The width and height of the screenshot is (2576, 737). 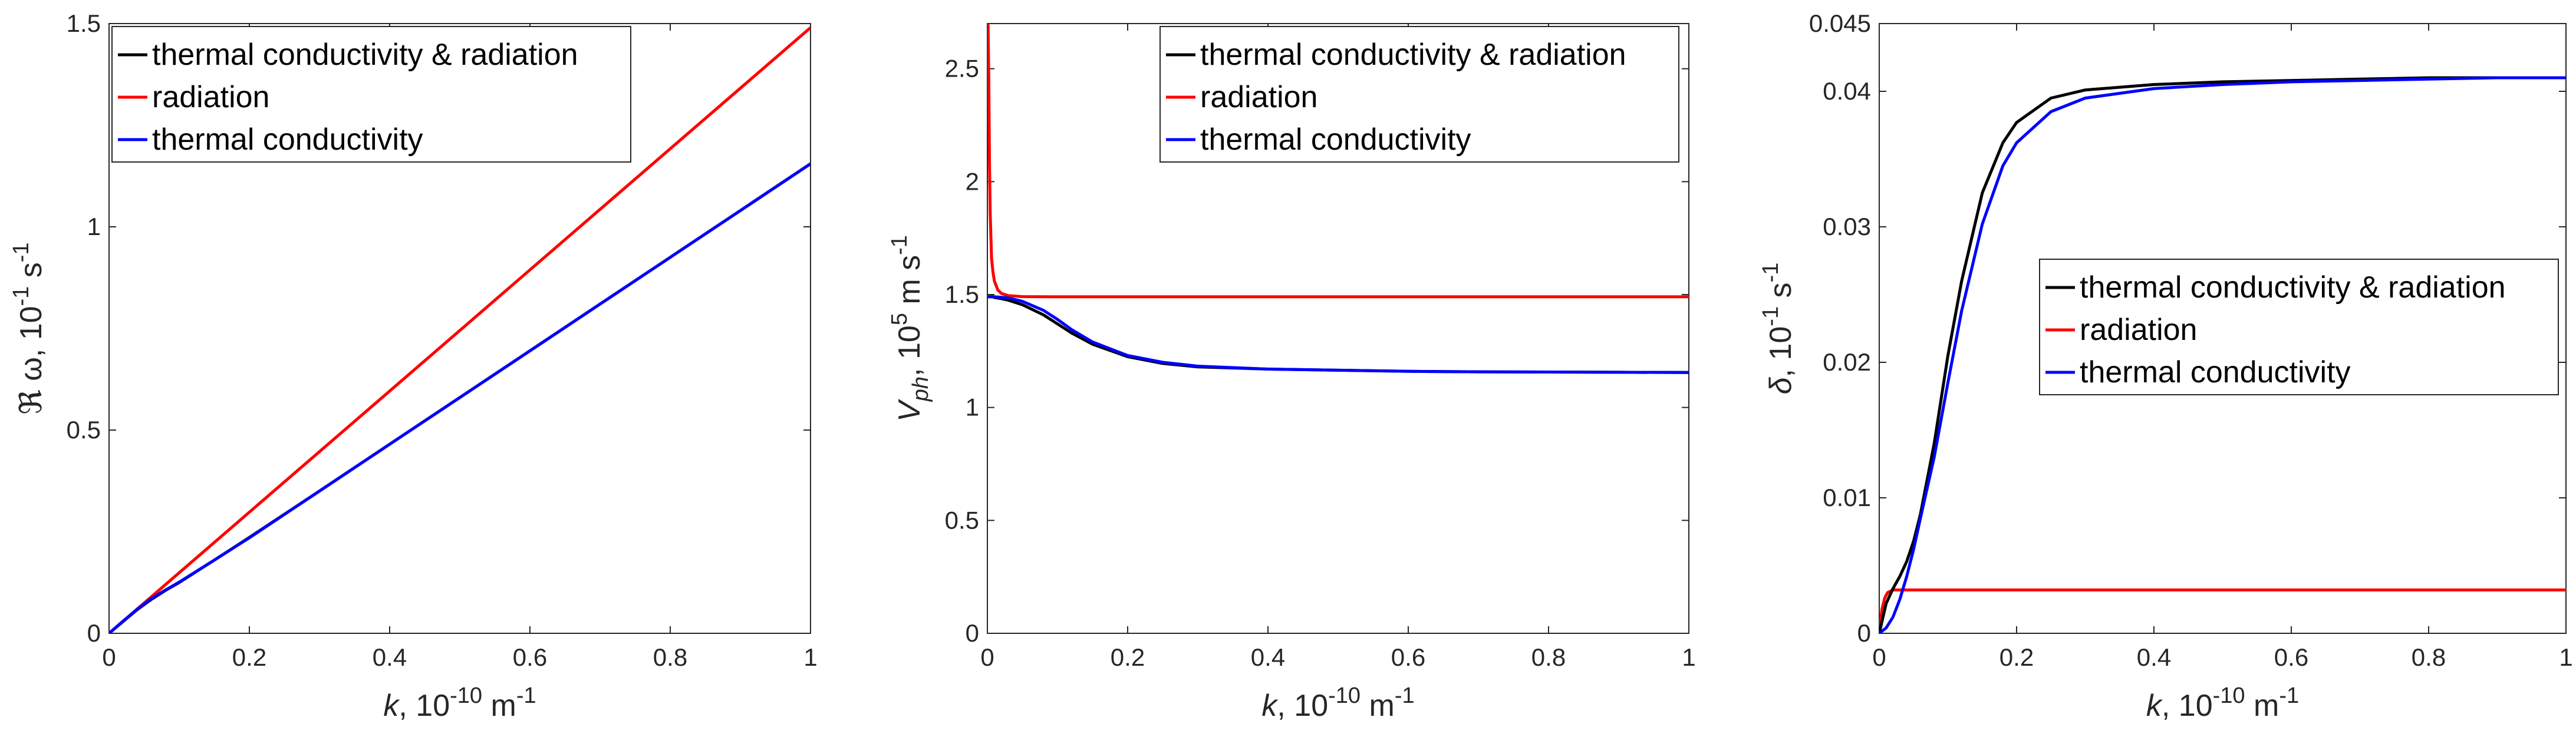 What do you see at coordinates (1840, 23) in the screenshot?
I see `y-tick-label: 0.045` at bounding box center [1840, 23].